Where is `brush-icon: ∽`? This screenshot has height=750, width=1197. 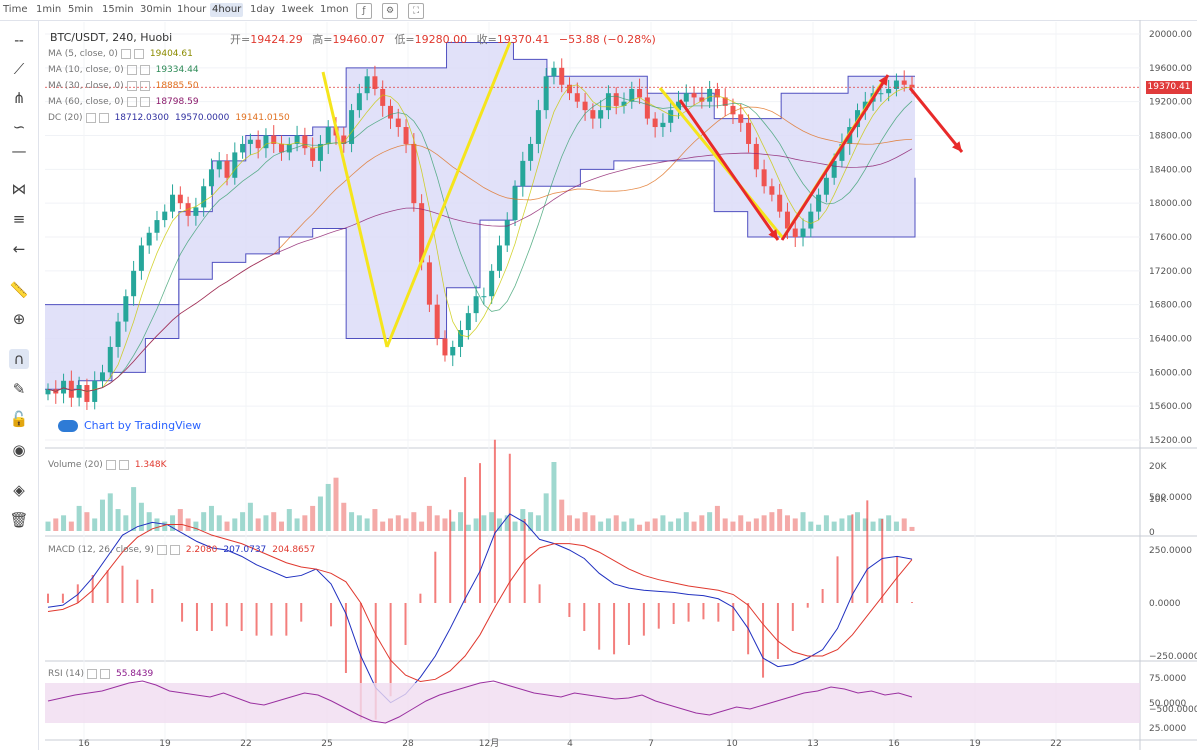
brush-icon: ∽ is located at coordinates (19, 127).